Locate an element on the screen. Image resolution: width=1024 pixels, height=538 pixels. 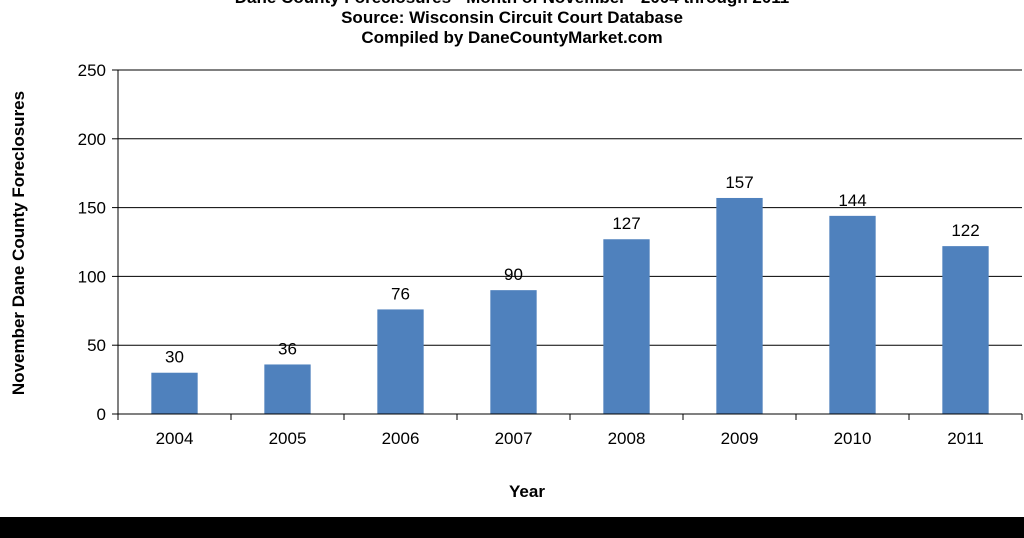
footer-bar is located at coordinates (512, 527).